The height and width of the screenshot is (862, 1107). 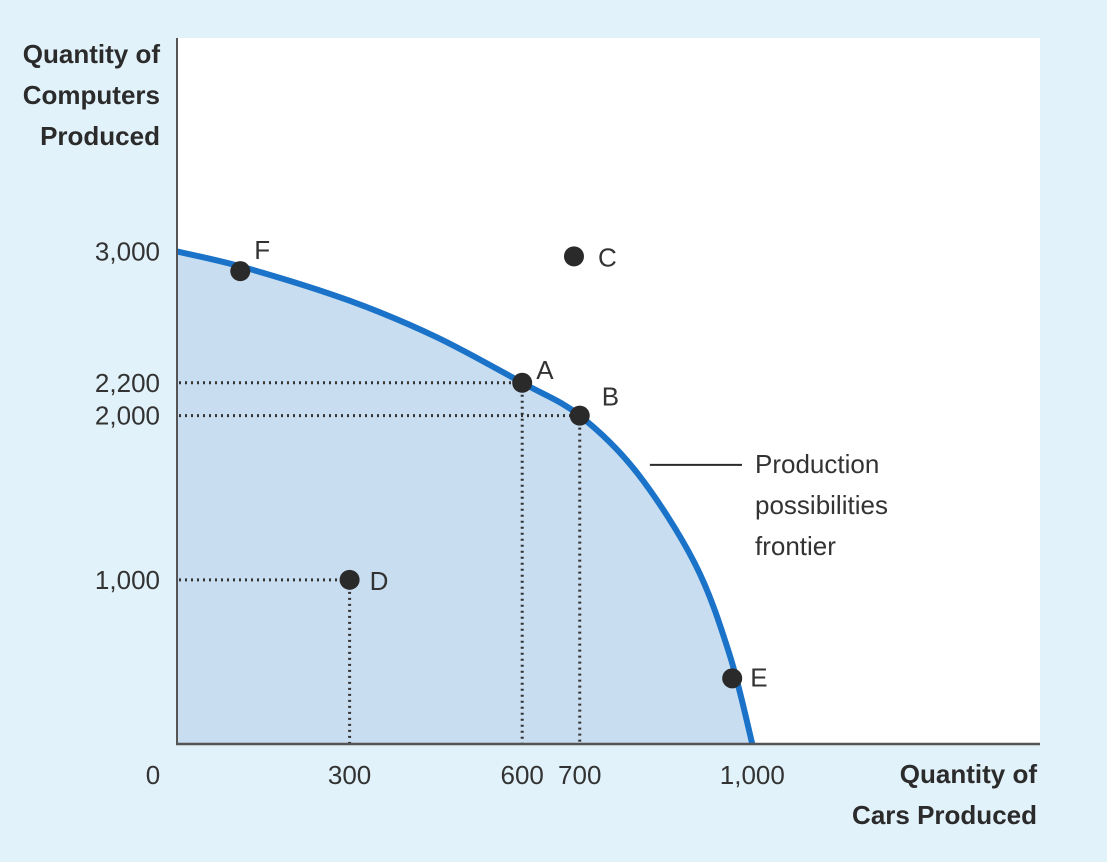 I want to click on frontier-annotation: Production possibilities frontier, so click(x=768, y=505).